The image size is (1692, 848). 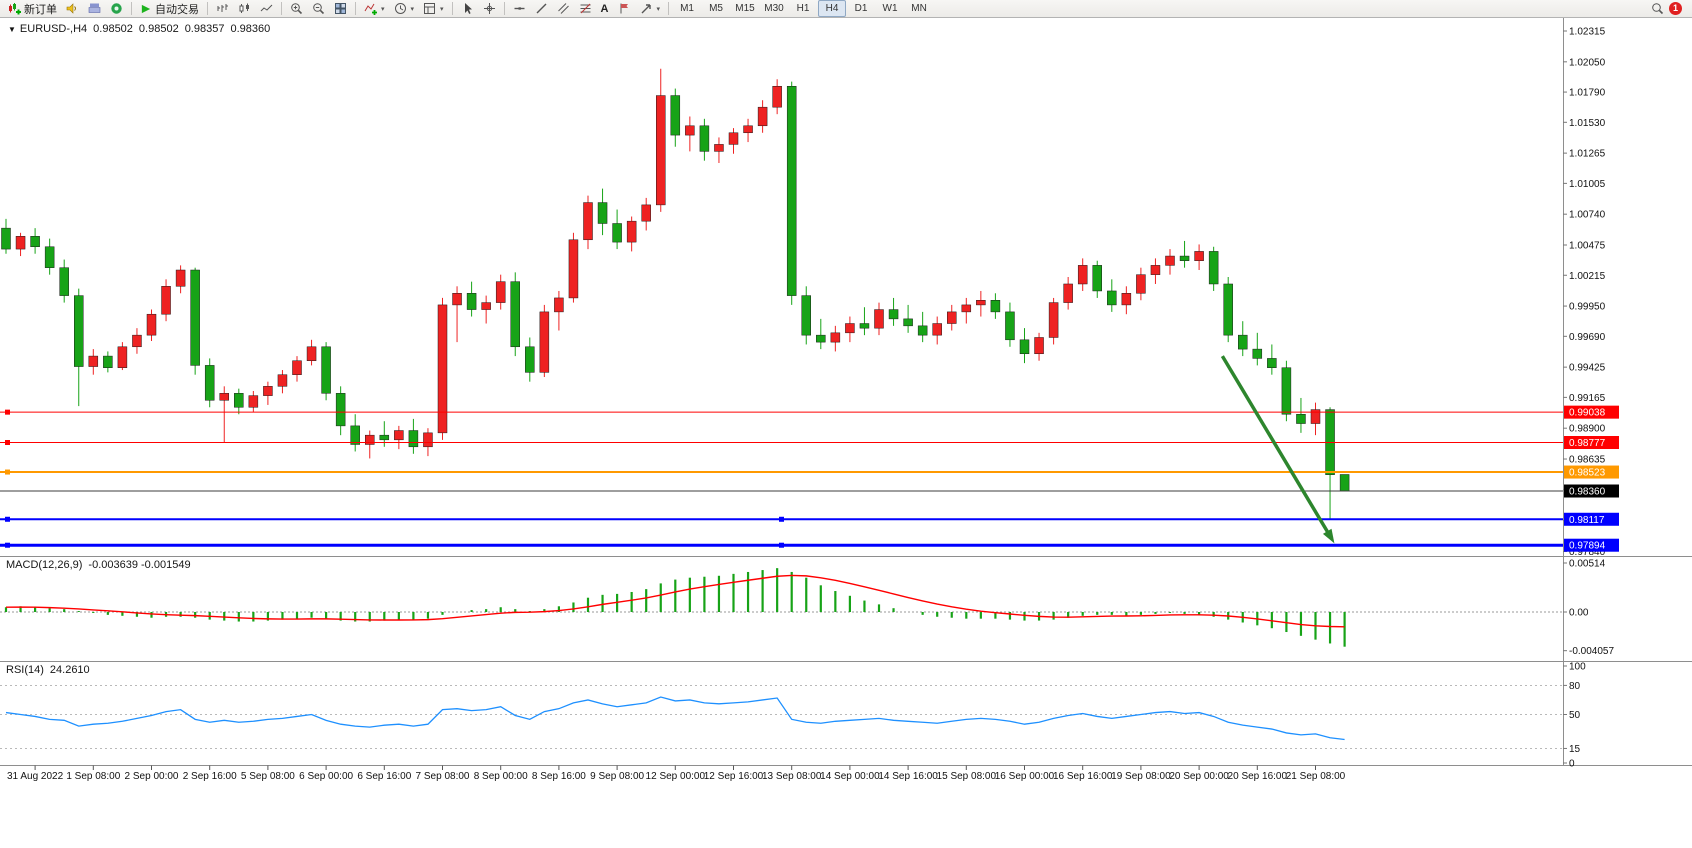 I want to click on svg-text: 100, so click(x=1577, y=667).